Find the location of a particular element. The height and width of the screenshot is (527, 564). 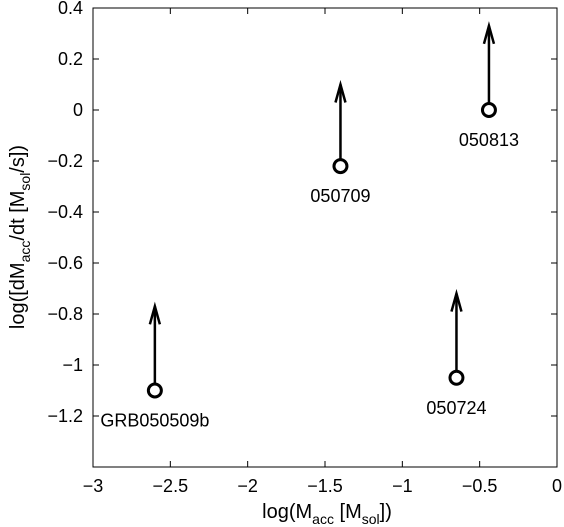

y-tick-labels: 0.4 0.2 0 −0.2 −0.4 −0.6 −0.8 −1 −1.2 is located at coordinates (65, 213).